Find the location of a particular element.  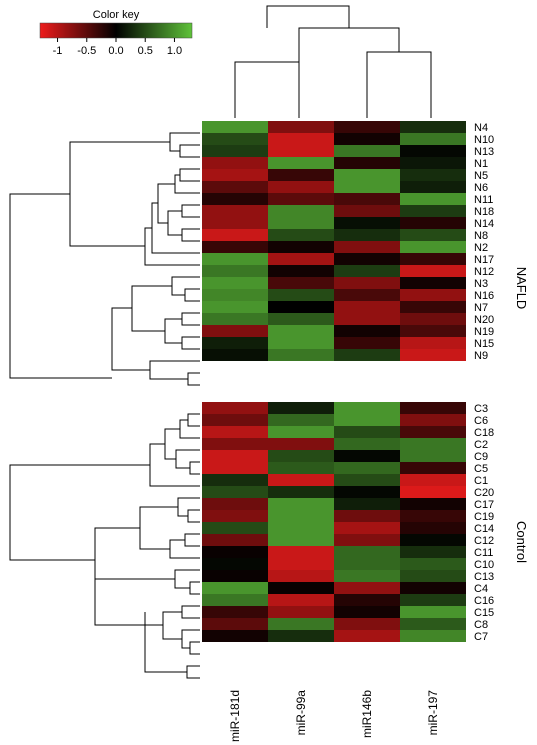

row-label-n14: N14 is located at coordinates (484, 224).